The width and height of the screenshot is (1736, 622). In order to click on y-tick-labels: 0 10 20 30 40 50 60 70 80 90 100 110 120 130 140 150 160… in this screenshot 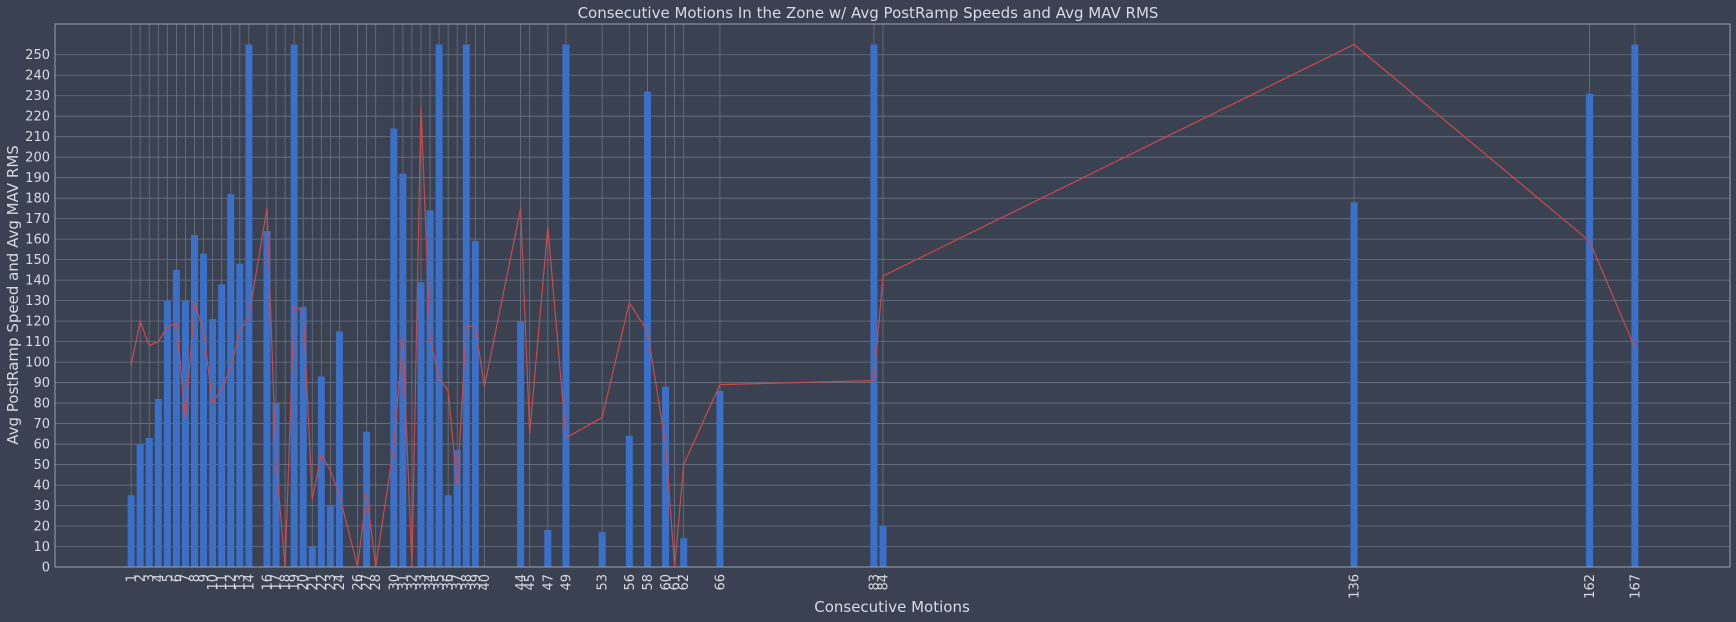, I will do `click(37, 311)`.